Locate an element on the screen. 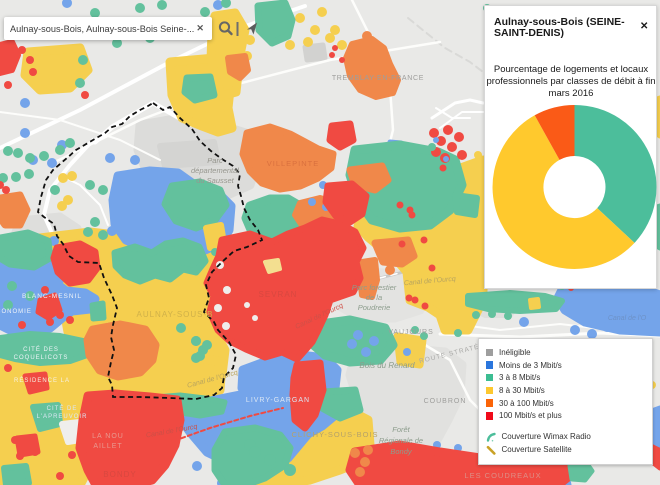 This screenshot has width=660, height=485. svg-text: Canal de l'Ourcq is located at coordinates (430, 282).